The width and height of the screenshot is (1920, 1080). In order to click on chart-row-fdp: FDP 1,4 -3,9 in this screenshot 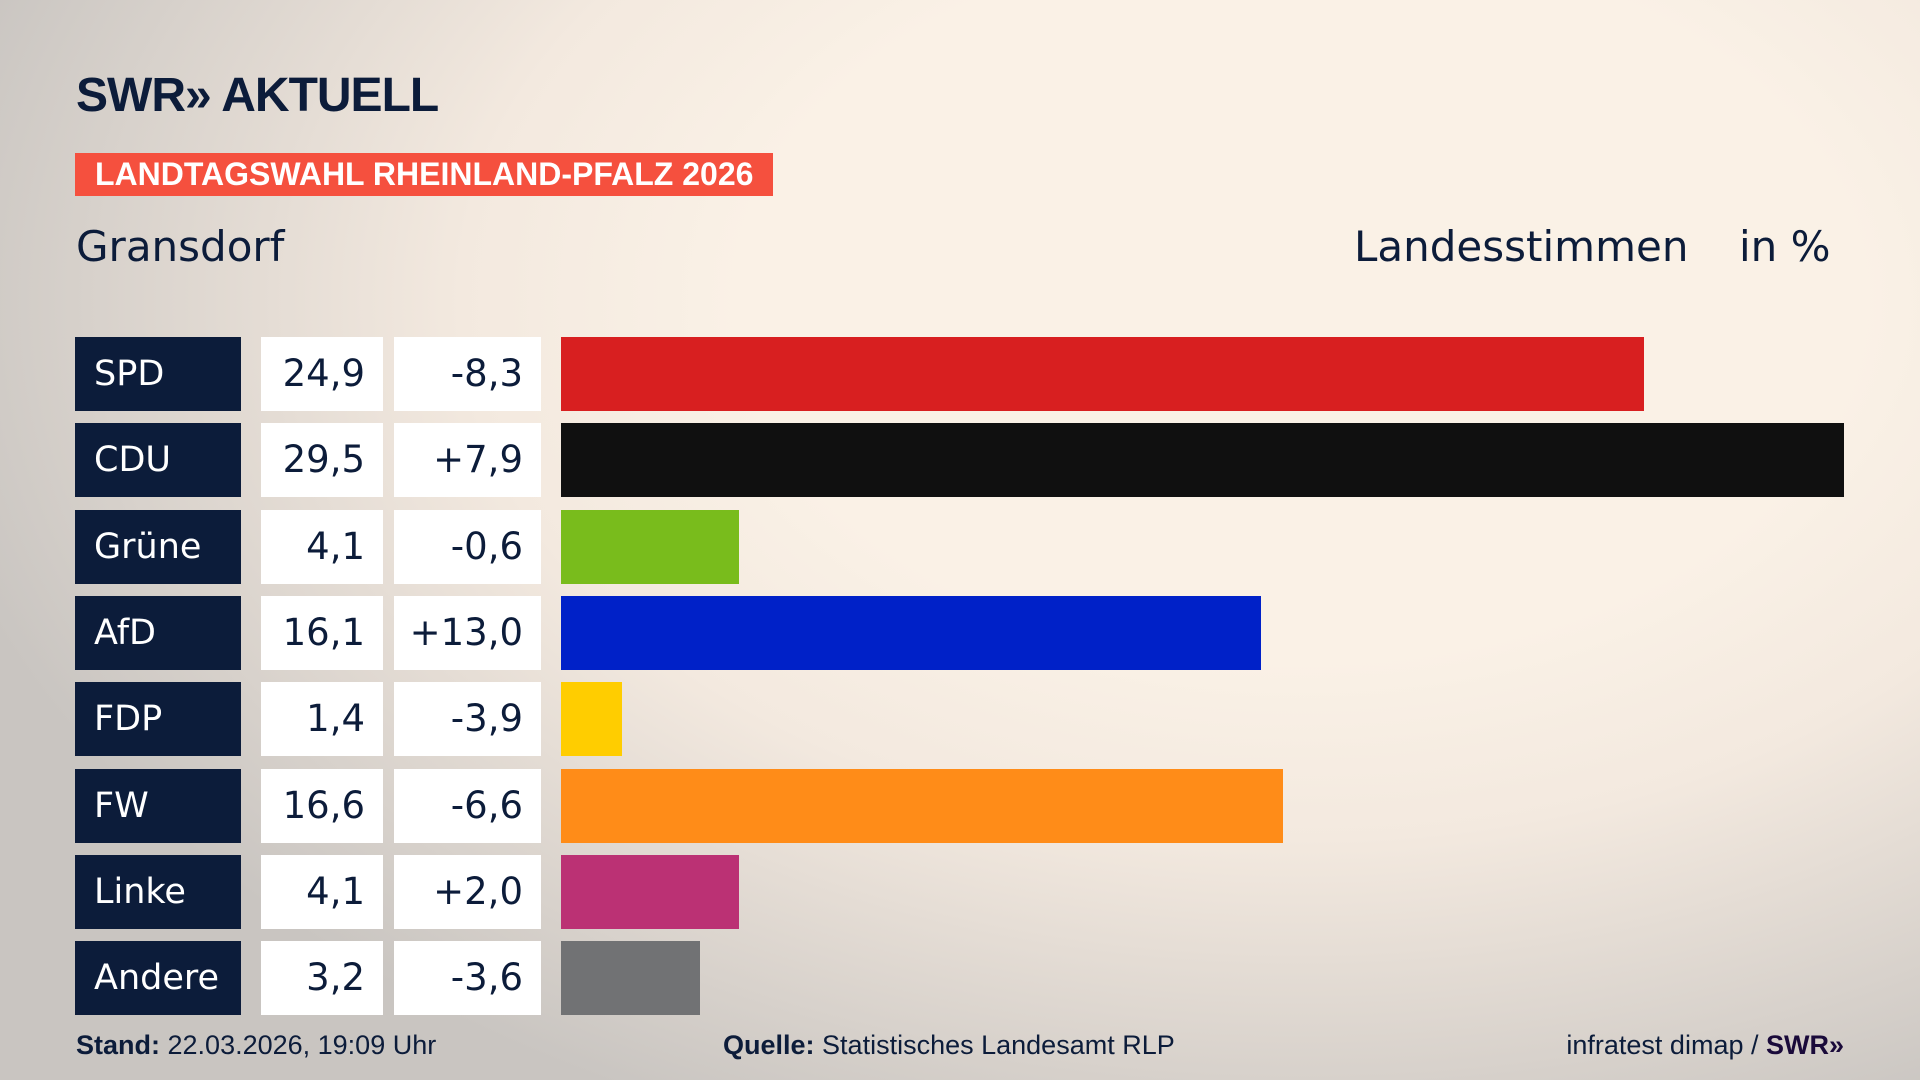, I will do `click(960, 719)`.